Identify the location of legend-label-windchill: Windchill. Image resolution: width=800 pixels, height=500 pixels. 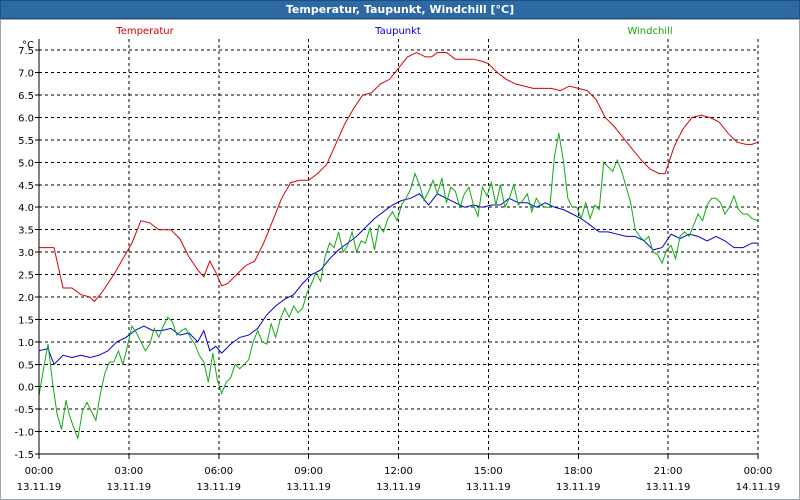
(649, 31).